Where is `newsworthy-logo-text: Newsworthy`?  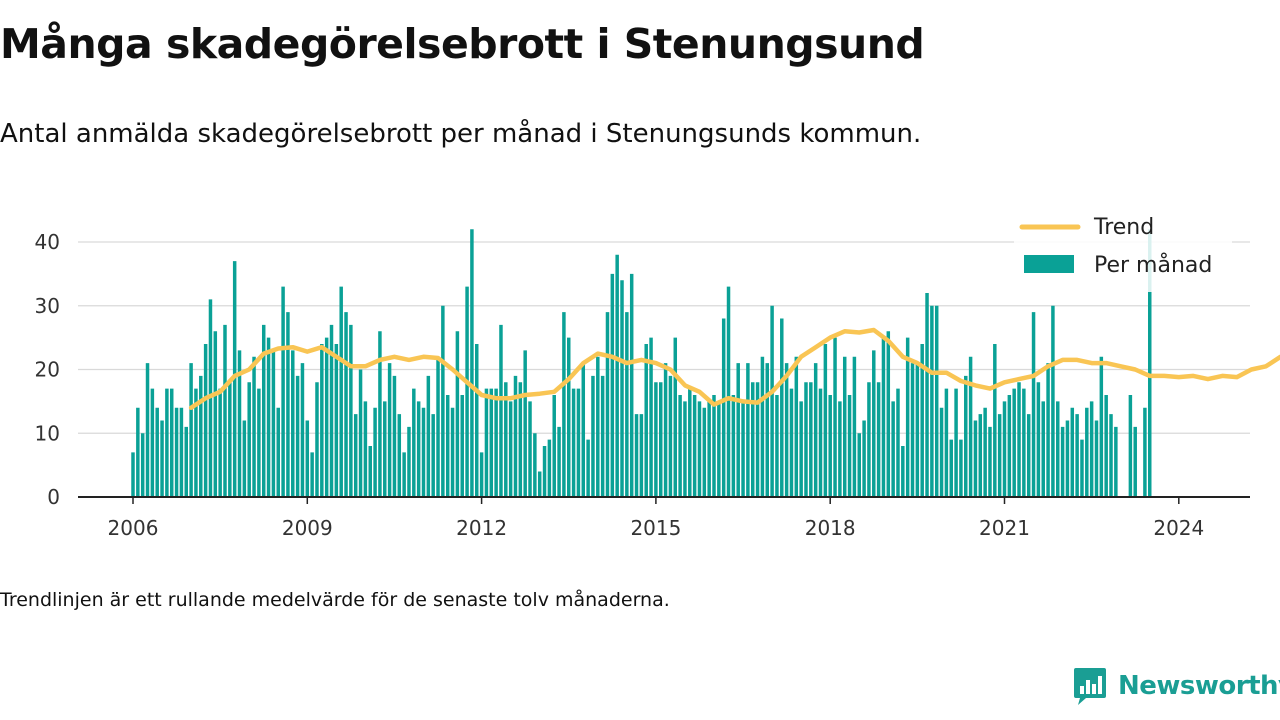
newsworthy-logo-text: Newsworthy is located at coordinates (1199, 686).